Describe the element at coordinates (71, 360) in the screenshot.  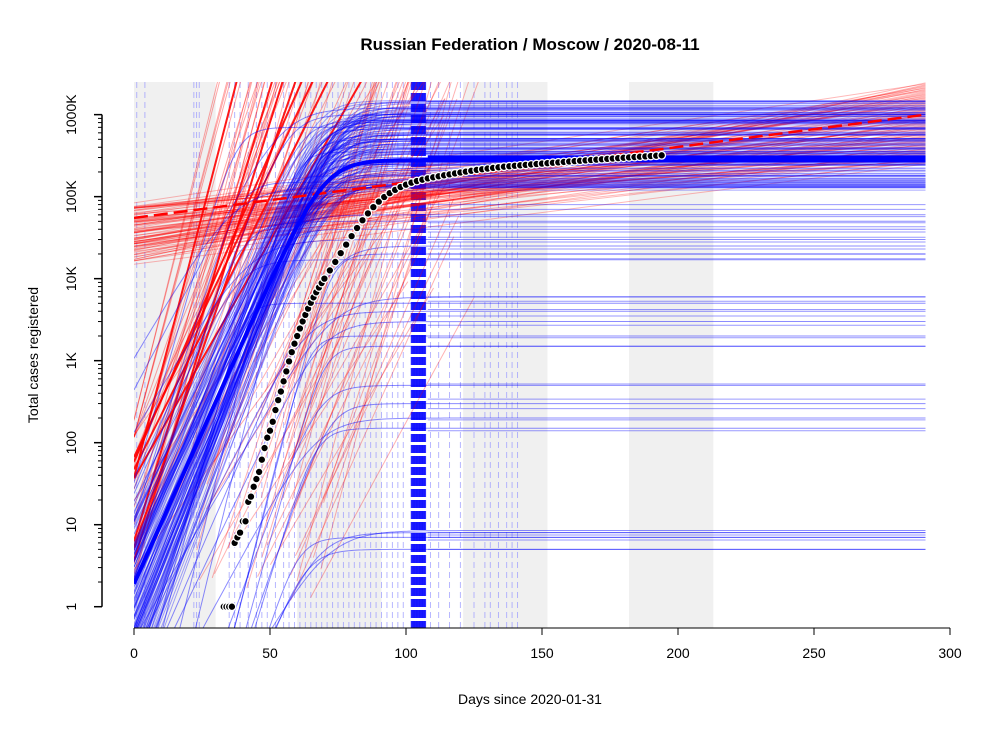
I see `y-tick-label-3: 1K` at that location.